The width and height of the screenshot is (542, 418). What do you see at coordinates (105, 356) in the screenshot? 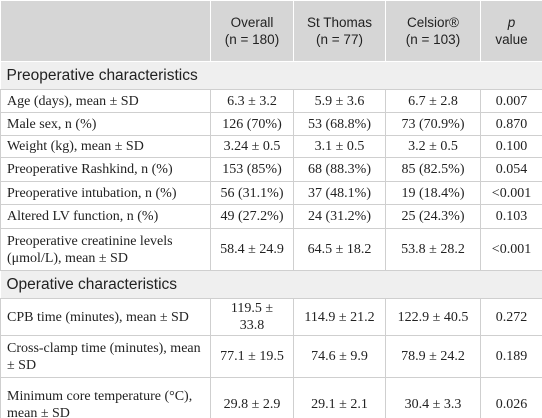
I see `row-label: Cross-clamp time (minutes), mean ± SD` at bounding box center [105, 356].